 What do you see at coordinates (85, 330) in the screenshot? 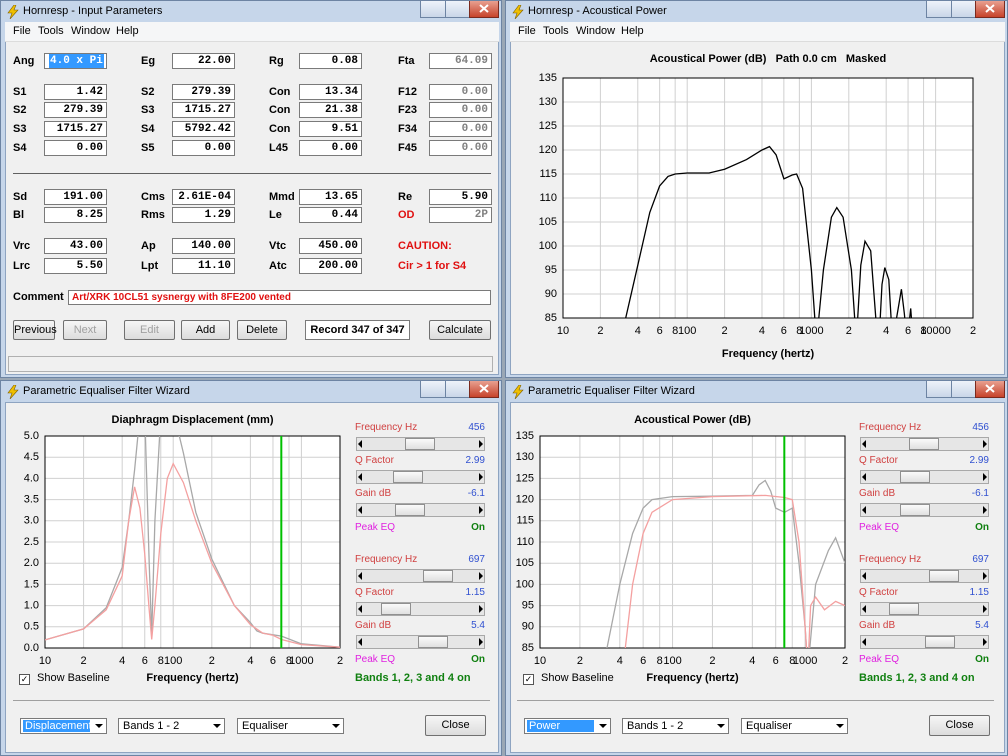
I see `button: Next` at bounding box center [85, 330].